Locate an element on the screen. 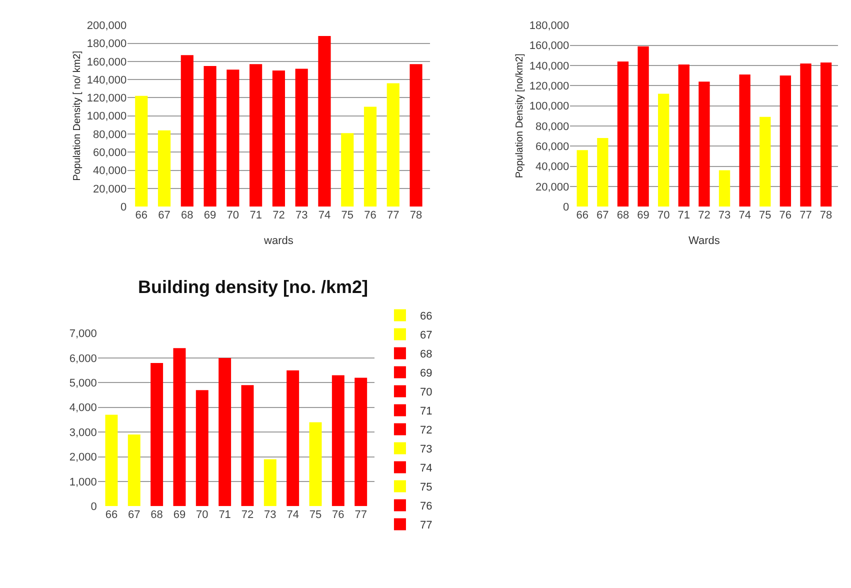  y-tick-label: 2,000 is located at coordinates (83, 458).